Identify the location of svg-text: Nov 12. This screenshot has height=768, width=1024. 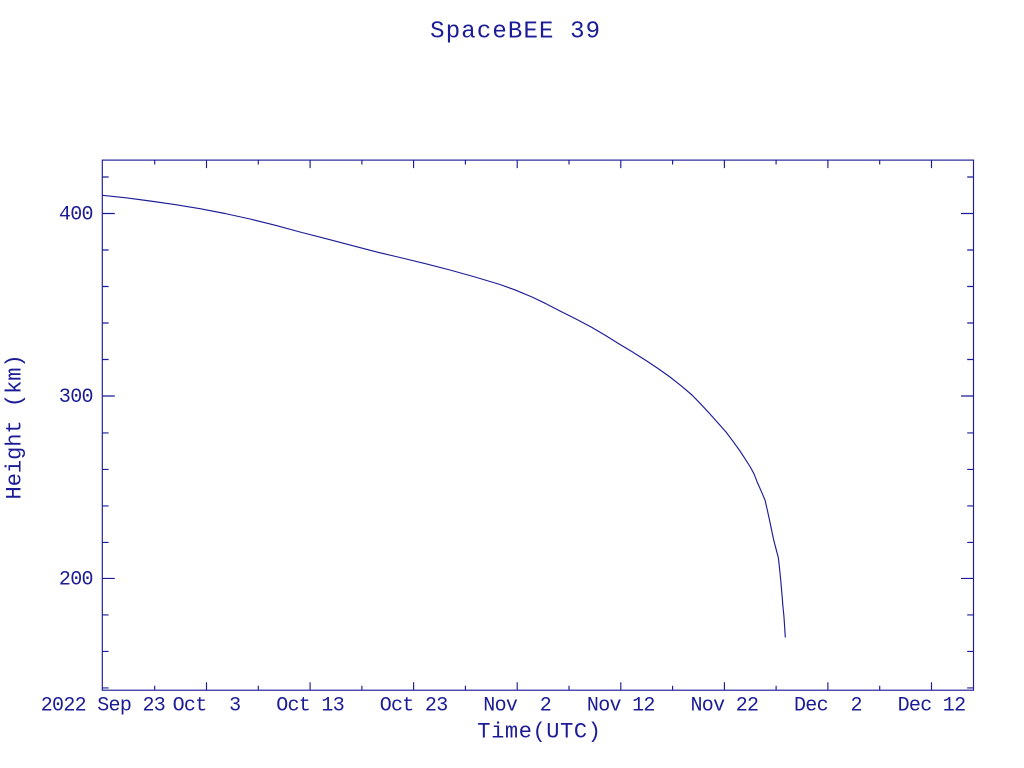
(621, 706).